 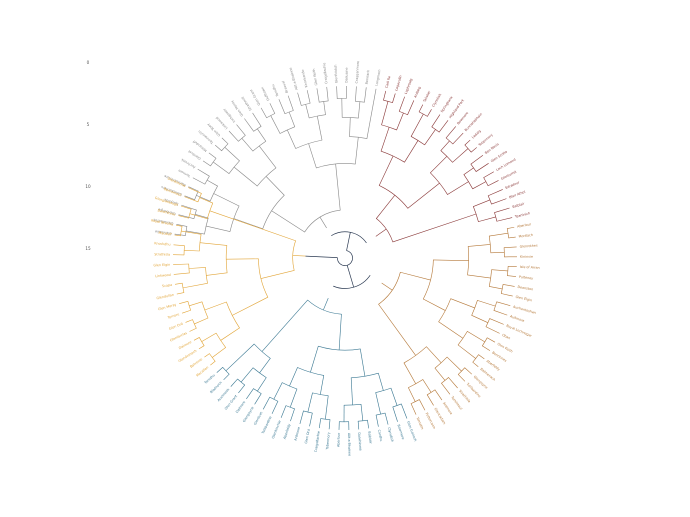 I want to click on leaf-label: Ardmore, so click(x=297, y=433).